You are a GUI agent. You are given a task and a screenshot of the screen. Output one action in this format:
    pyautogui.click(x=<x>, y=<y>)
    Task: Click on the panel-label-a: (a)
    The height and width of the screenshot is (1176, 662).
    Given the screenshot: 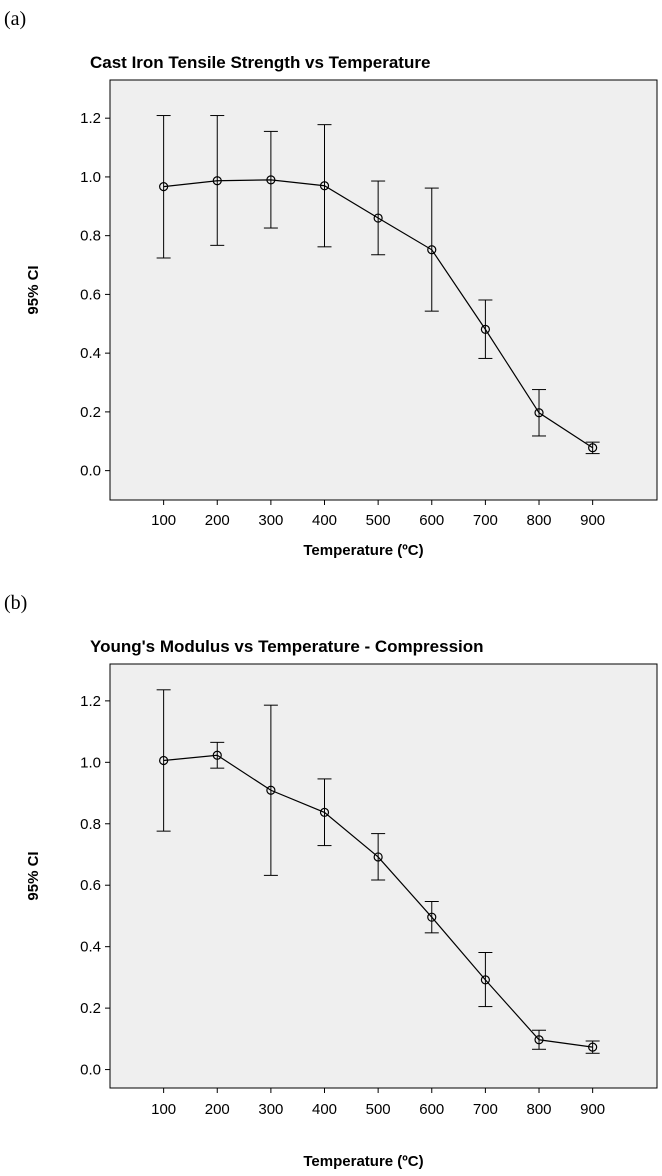 What is the action you would take?
    pyautogui.click(x=15, y=19)
    